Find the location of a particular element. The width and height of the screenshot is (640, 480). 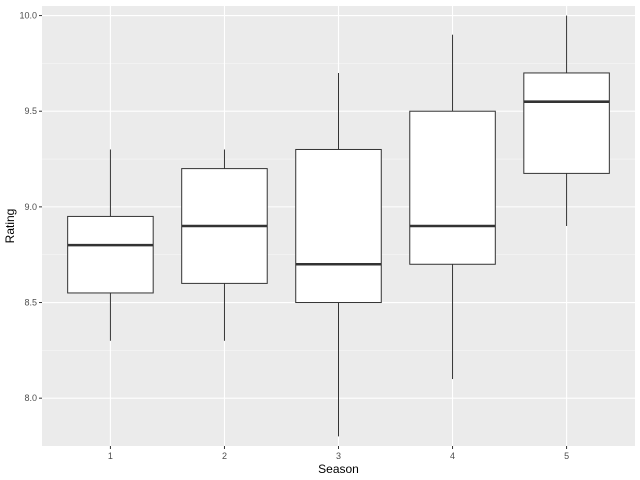

y-axis: 8.0 8.5 9.0 9.5 10.0 is located at coordinates (30, 207).